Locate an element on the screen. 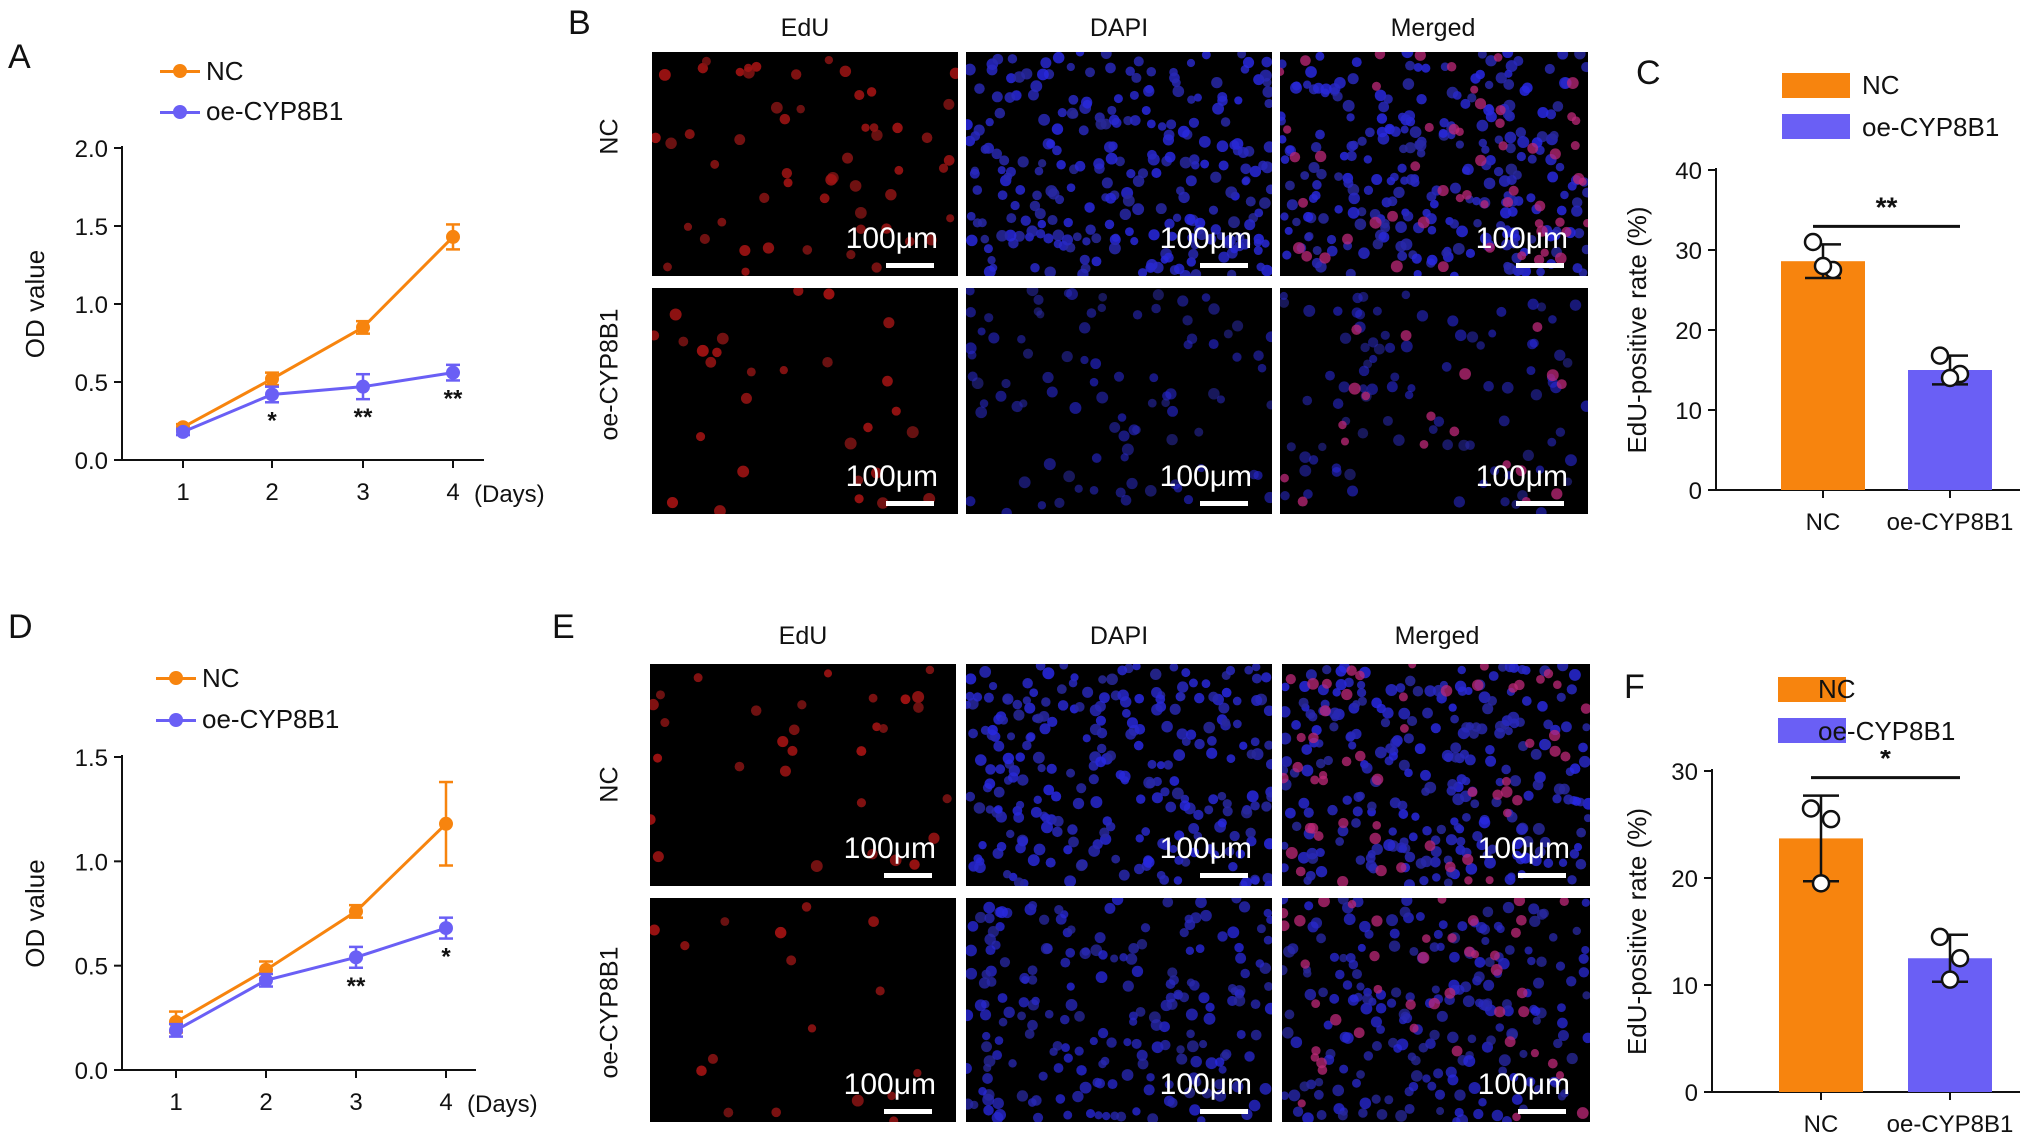 This screenshot has height=1143, width=2032. line-legend-a: NC oe-CYP8B1 is located at coordinates (290, 96).